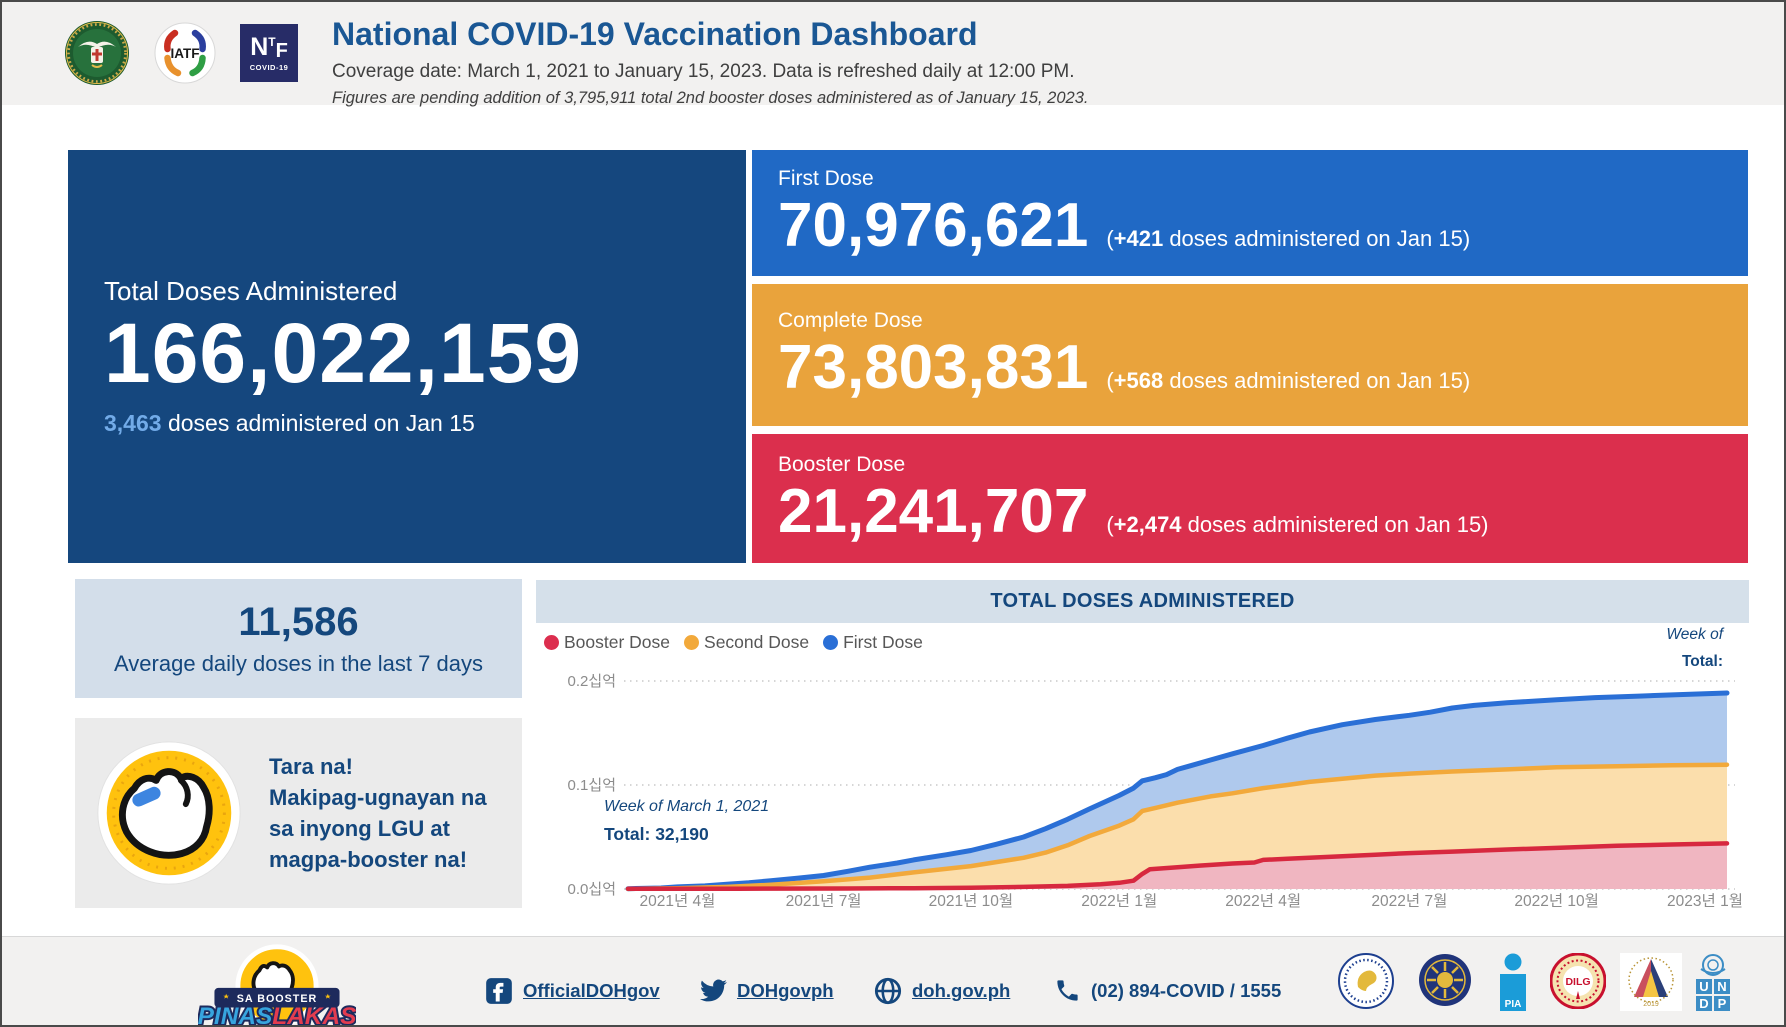 The height and width of the screenshot is (1027, 1786). What do you see at coordinates (1722, 1003) in the screenshot?
I see `svg-text: P` at bounding box center [1722, 1003].